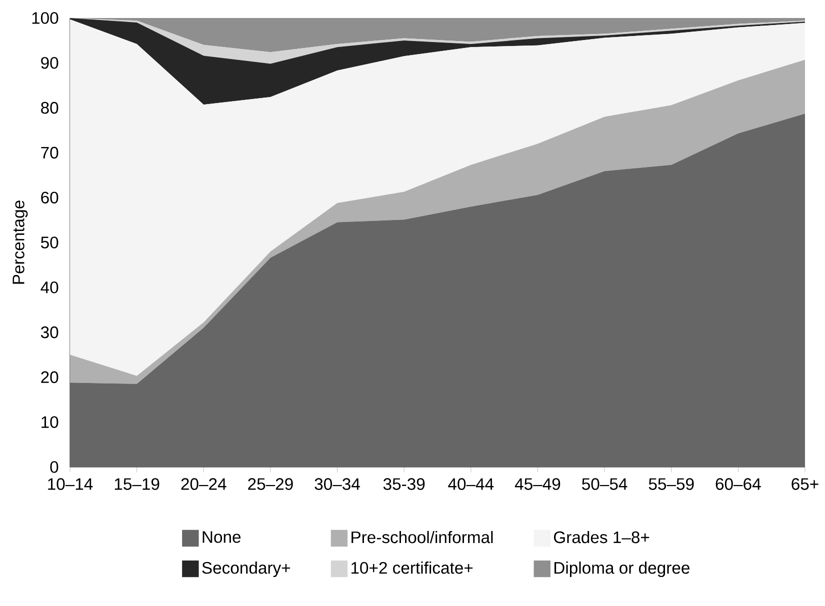  Describe the element at coordinates (602, 537) in the screenshot. I see `legend-label: Grades 1–8+` at that location.